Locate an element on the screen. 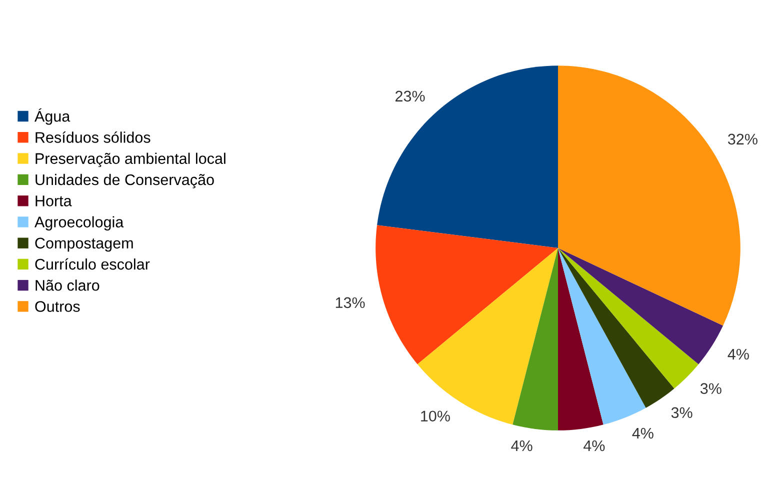 This screenshot has height=481, width=783. legend-label: Horta is located at coordinates (54, 201).